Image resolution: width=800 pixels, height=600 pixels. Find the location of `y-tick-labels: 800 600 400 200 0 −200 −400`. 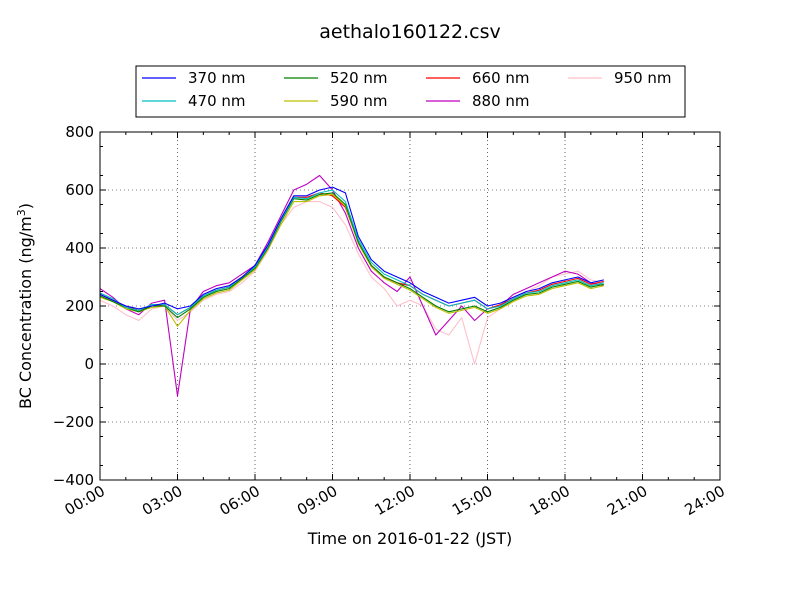

y-tick-labels: 800 600 400 200 0 −200 −400 is located at coordinates (73, 306).